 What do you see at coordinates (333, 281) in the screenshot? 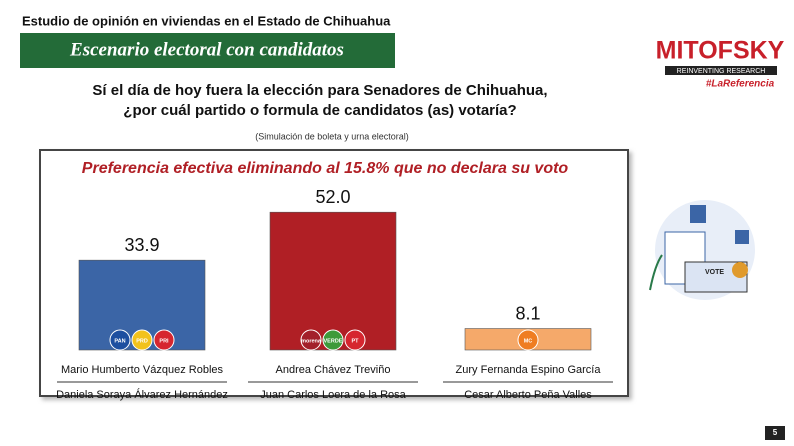
I see `bar` at bounding box center [333, 281].